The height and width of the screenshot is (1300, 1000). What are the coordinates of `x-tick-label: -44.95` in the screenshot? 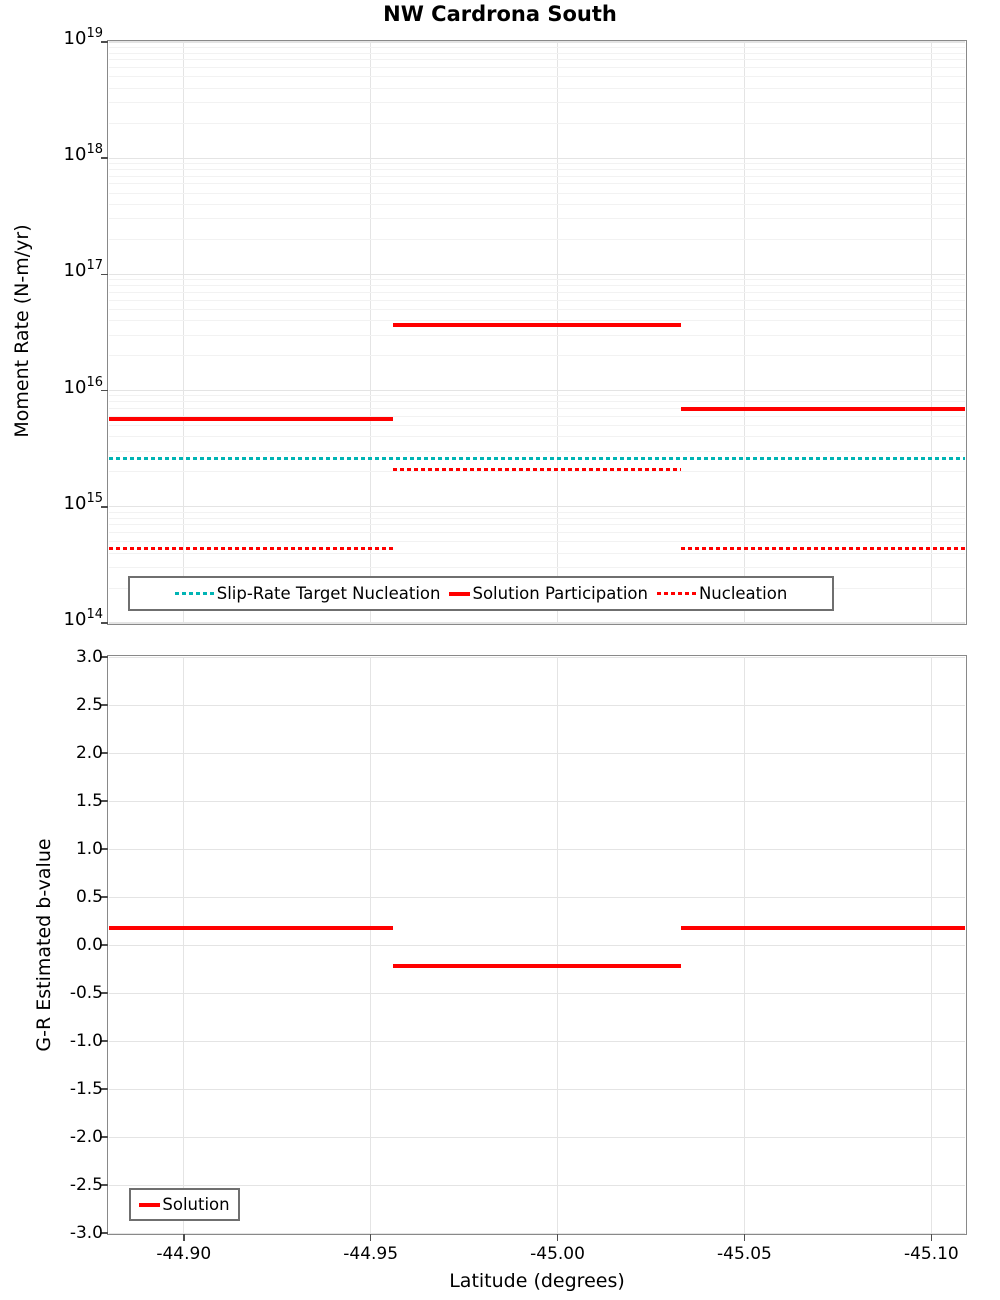 It's located at (371, 1254).